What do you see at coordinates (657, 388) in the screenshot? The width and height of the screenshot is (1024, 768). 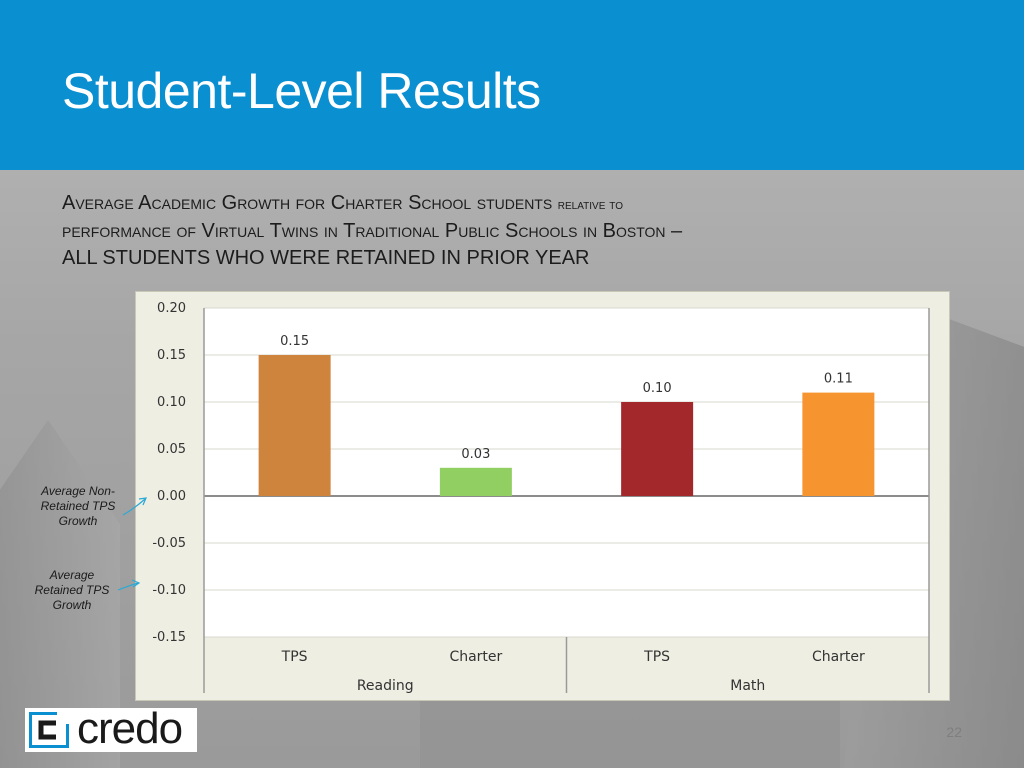 I see `data-label: 0.10` at bounding box center [657, 388].